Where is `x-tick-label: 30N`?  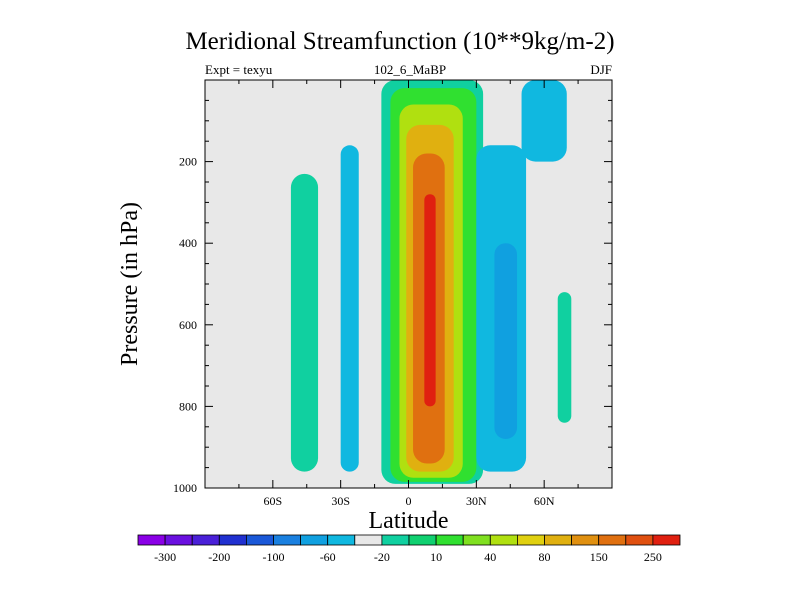 x-tick-label: 30N is located at coordinates (476, 501).